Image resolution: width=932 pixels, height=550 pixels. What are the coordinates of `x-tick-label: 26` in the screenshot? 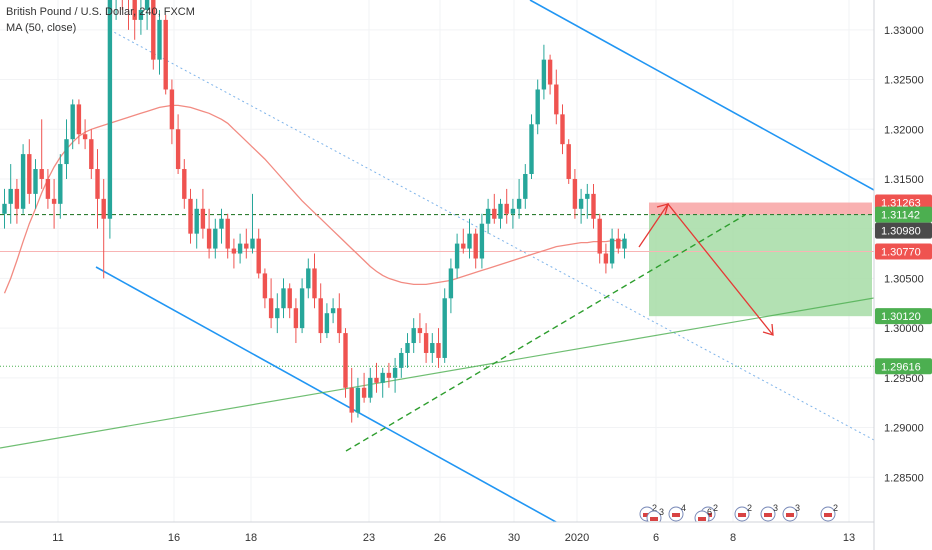 It's located at (440, 538).